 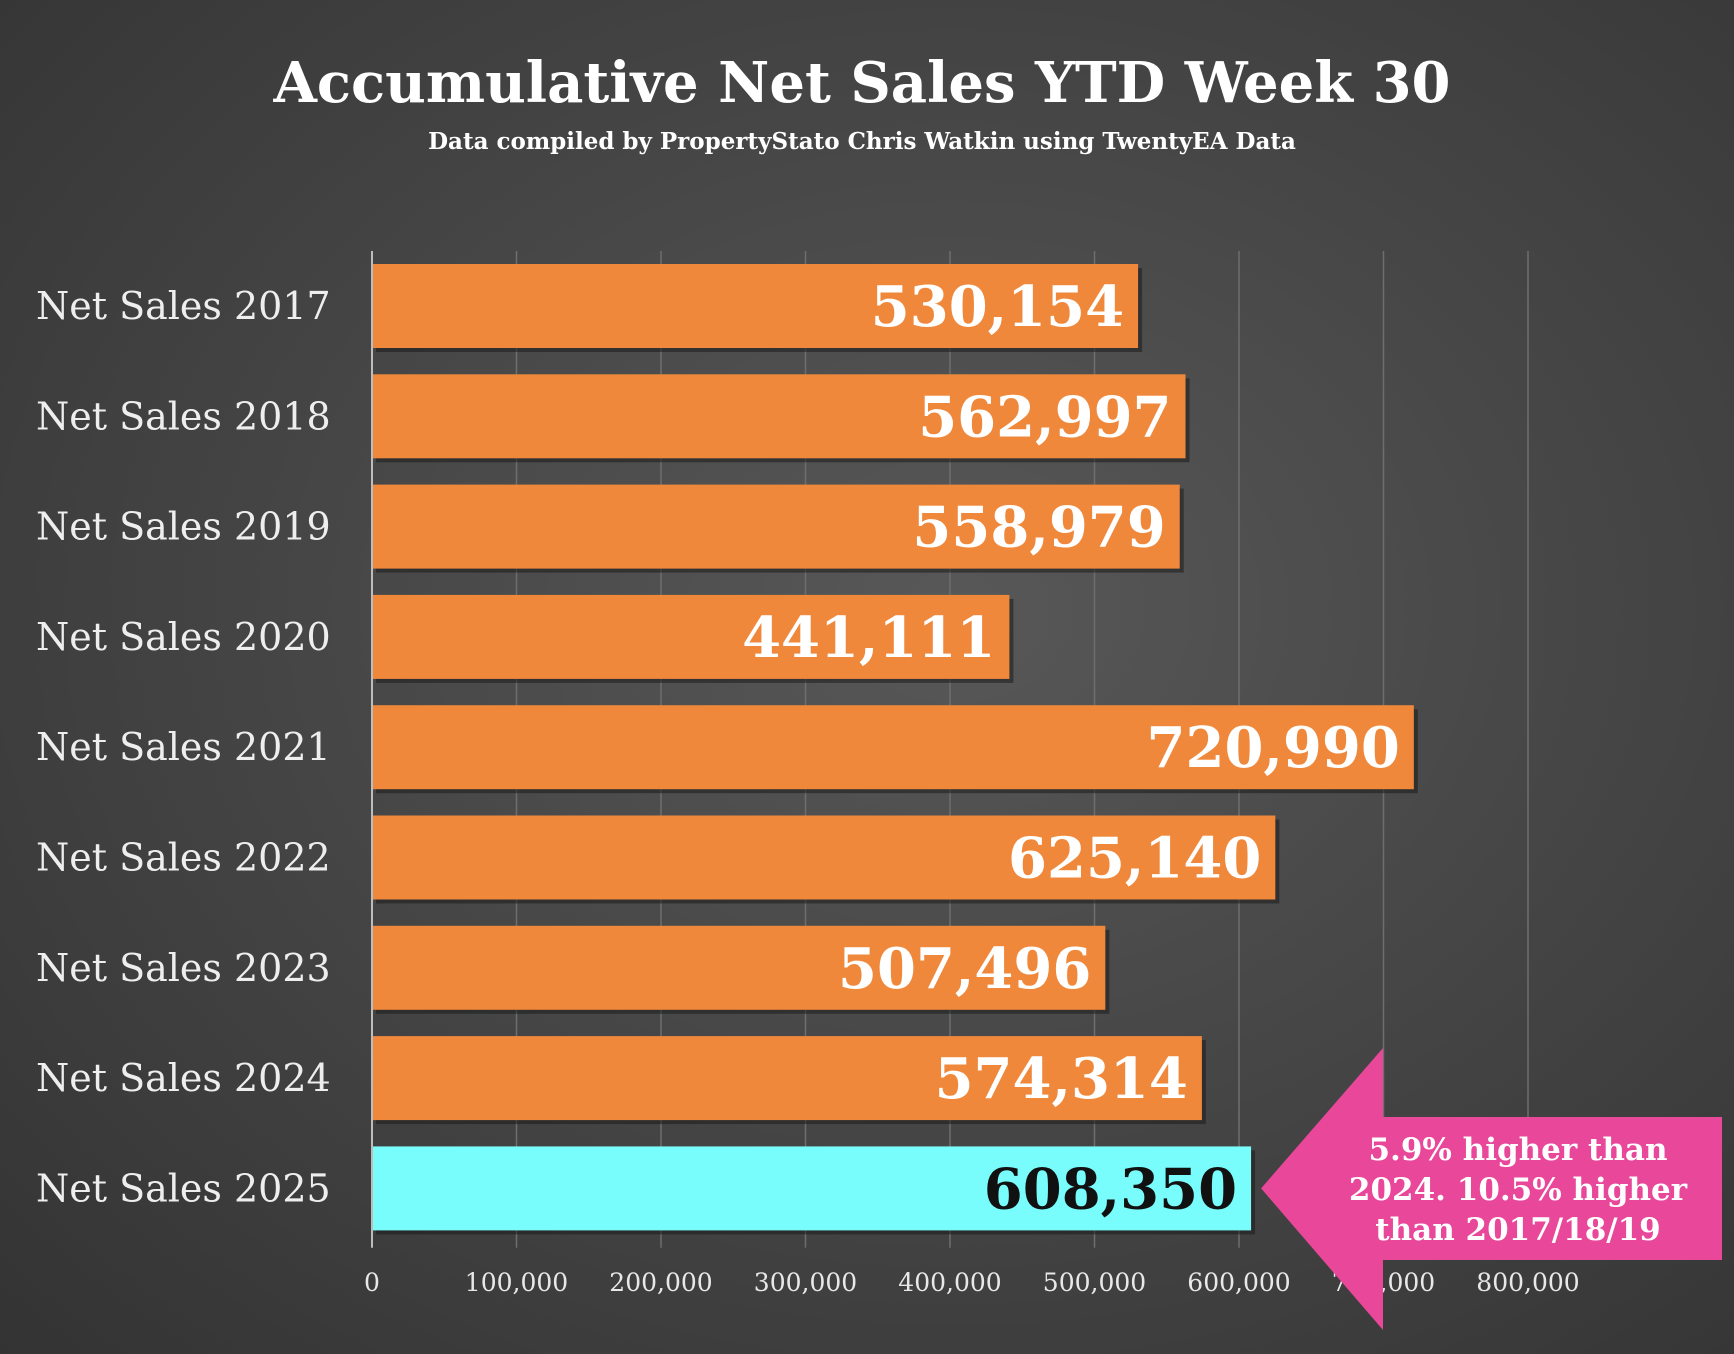 What do you see at coordinates (183, 416) in the screenshot?
I see `category-label: Net Sales 2018` at bounding box center [183, 416].